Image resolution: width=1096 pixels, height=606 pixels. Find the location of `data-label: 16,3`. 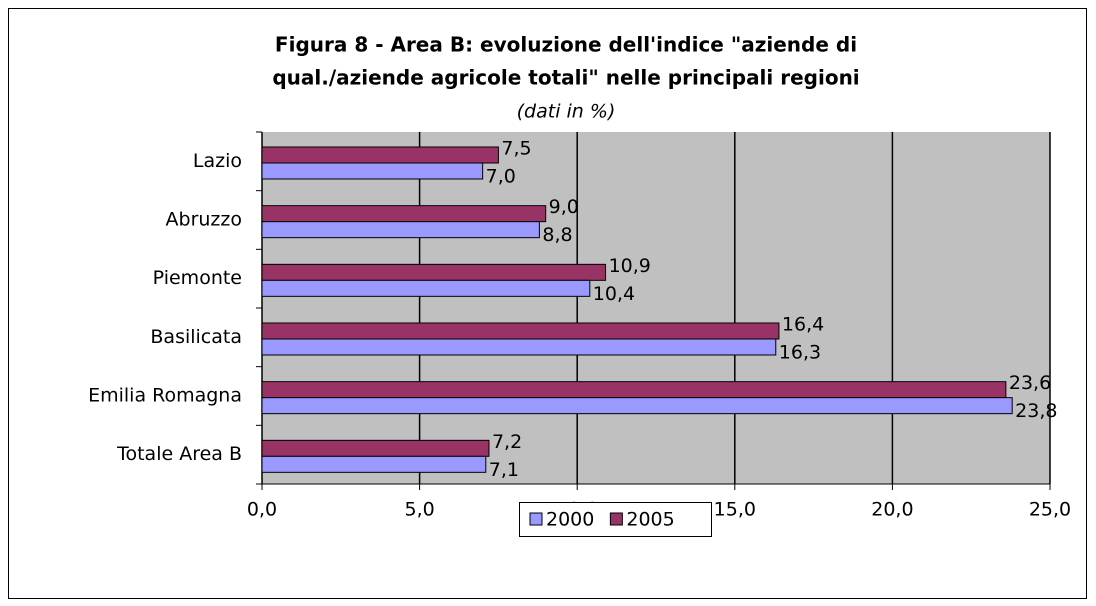

data-label: 16,3 is located at coordinates (800, 353).